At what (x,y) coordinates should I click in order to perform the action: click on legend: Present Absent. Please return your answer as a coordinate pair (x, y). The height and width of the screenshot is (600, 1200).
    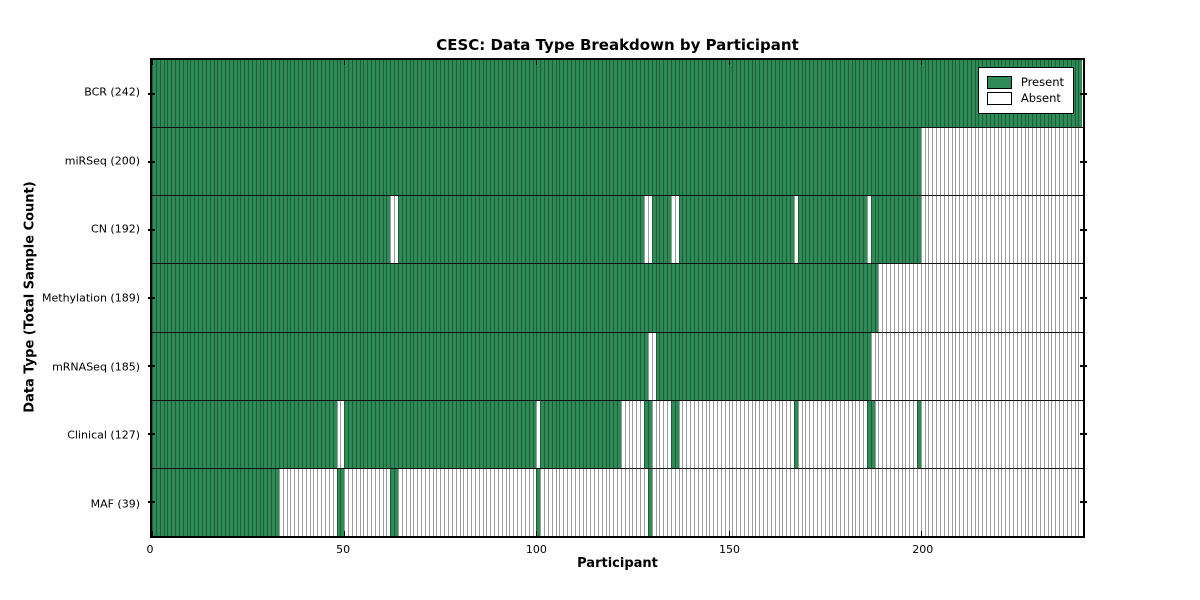
    Looking at the image, I should click on (1025, 90).